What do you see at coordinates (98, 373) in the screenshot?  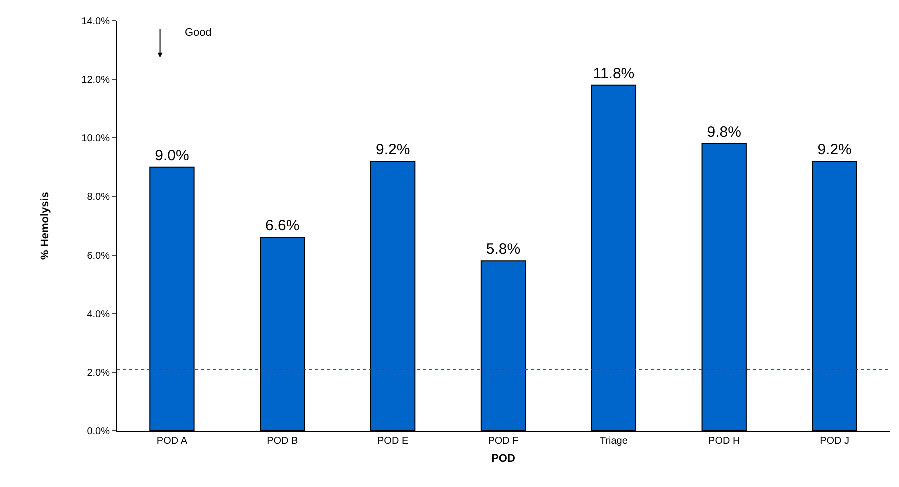 I see `y-tick-label: 2.0%` at bounding box center [98, 373].